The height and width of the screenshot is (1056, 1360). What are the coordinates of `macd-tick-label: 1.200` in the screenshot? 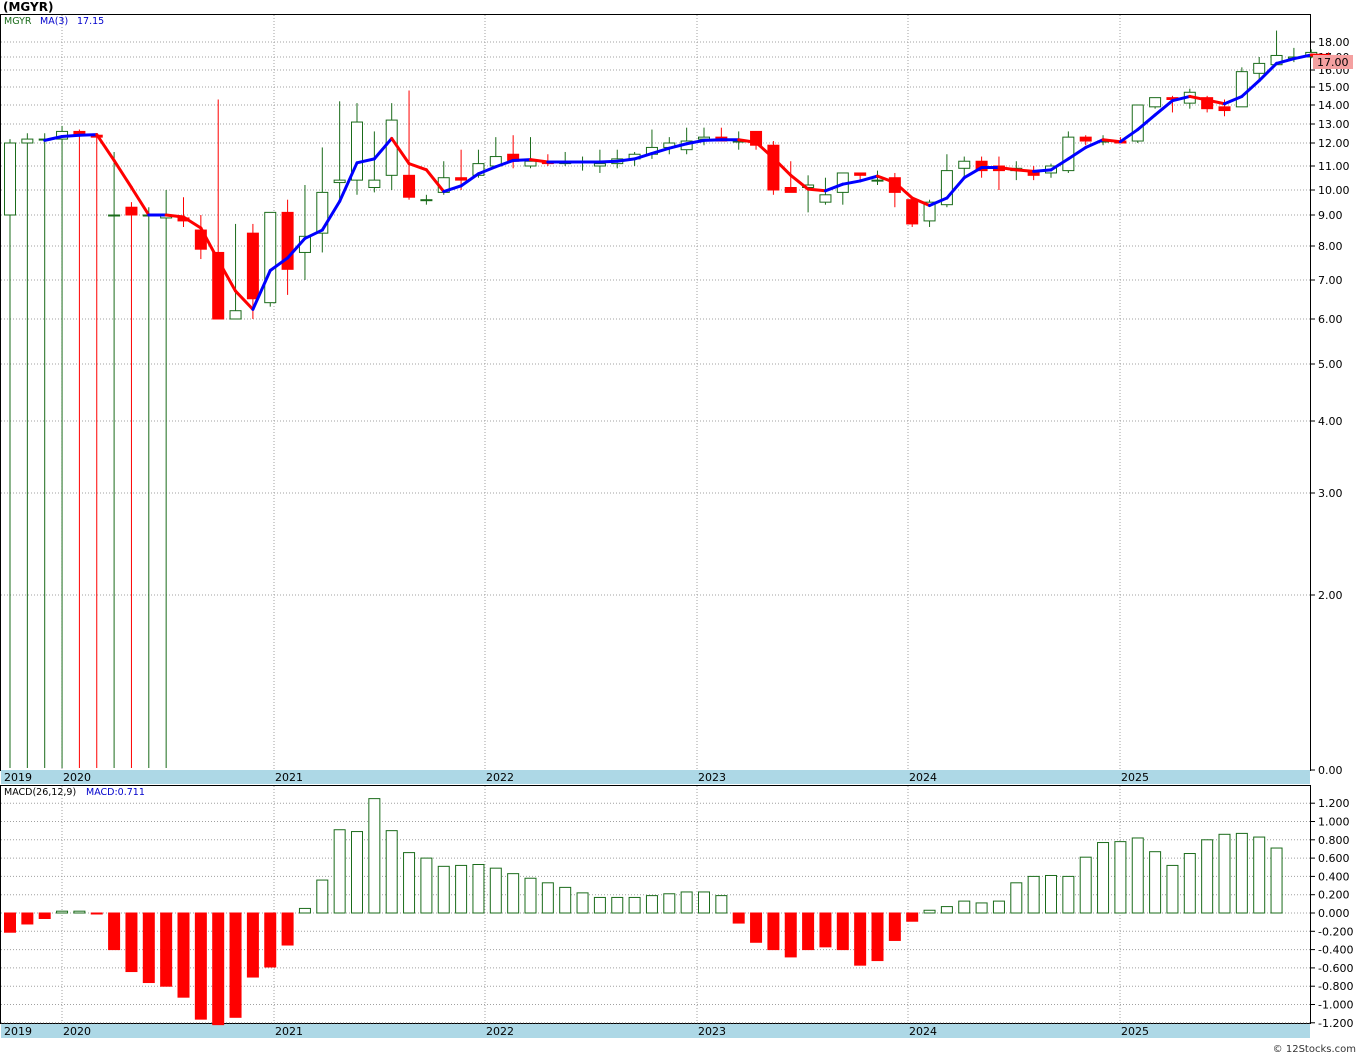 It's located at (1334, 803).